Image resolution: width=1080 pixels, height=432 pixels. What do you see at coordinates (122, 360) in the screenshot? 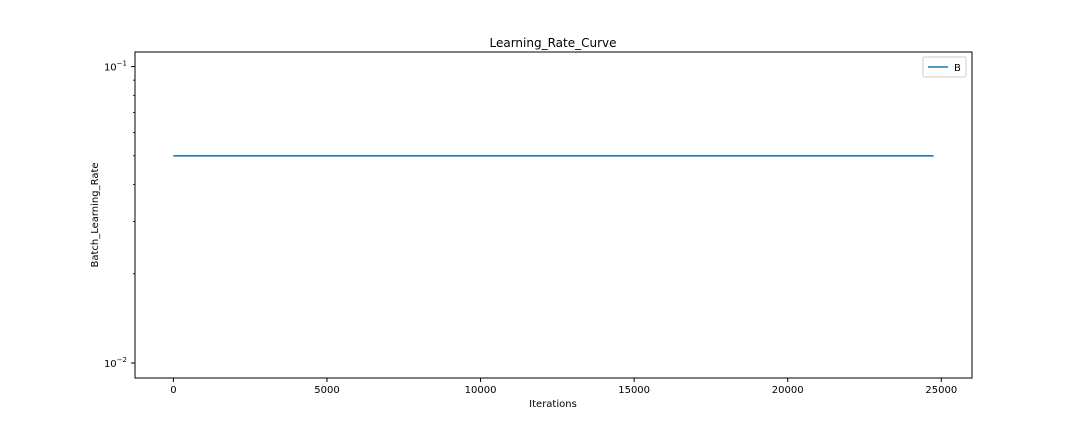
I see `y-tick-label-exponent: −2` at bounding box center [122, 360].